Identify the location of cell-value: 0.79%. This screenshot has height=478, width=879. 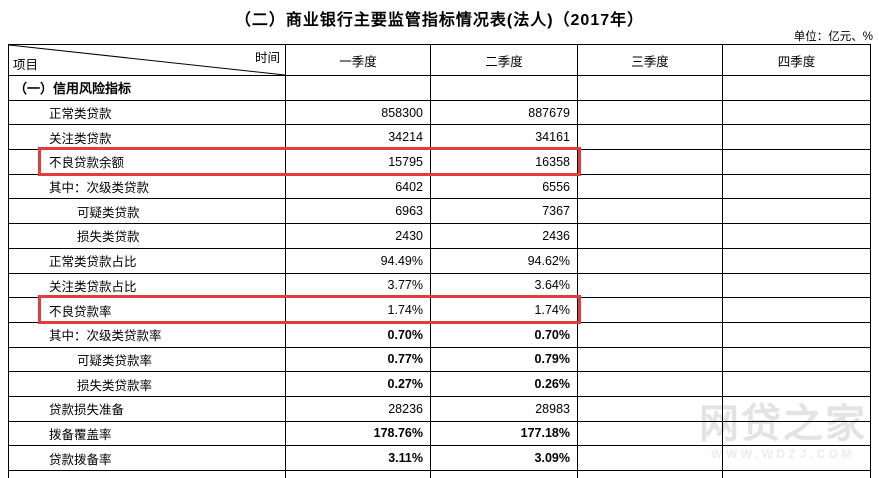
(504, 359).